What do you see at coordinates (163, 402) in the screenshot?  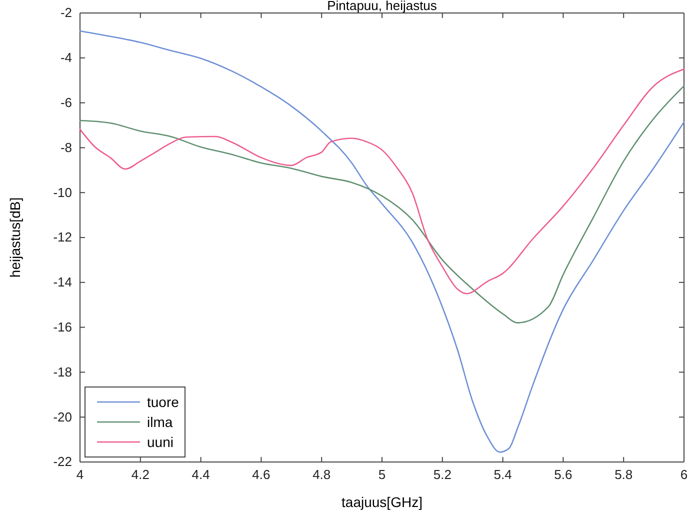 I see `legend-label: tuore` at bounding box center [163, 402].